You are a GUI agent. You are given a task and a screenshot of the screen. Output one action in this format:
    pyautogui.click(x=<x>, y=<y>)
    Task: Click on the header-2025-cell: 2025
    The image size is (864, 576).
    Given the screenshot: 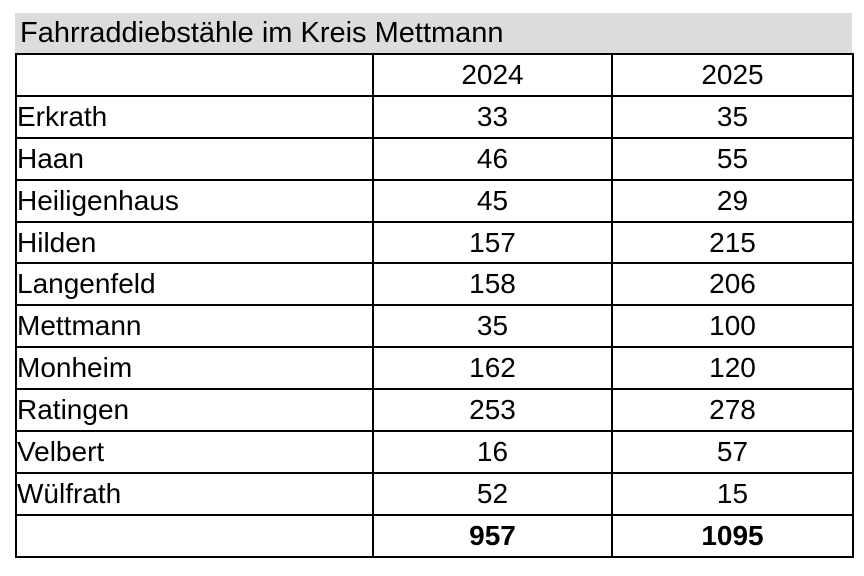 What is the action you would take?
    pyautogui.click(x=732, y=75)
    